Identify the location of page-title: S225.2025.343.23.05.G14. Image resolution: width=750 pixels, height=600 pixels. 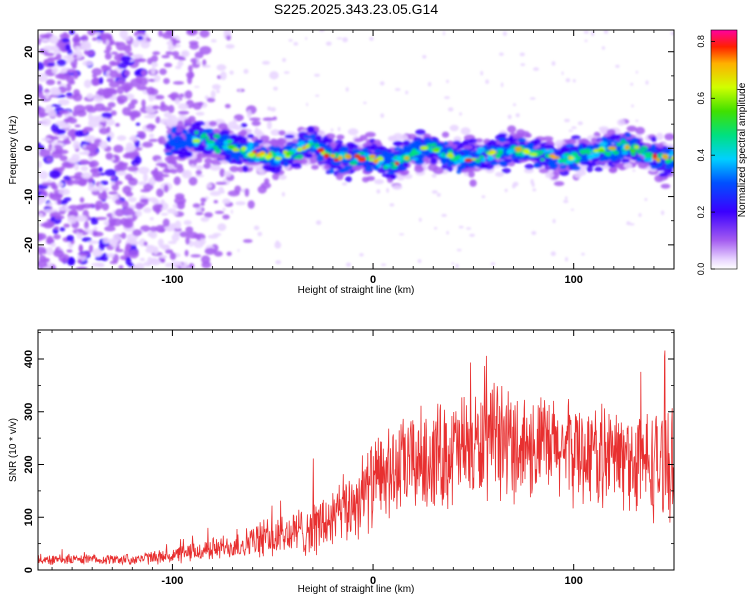
(356, 9).